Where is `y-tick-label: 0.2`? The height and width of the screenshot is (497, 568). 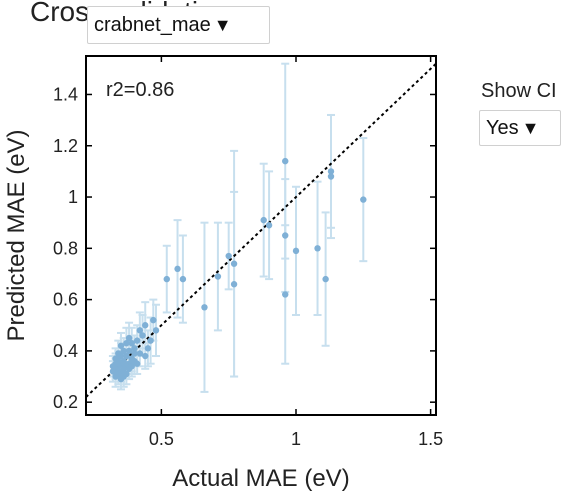 y-tick-label: 0.2 is located at coordinates (65, 402).